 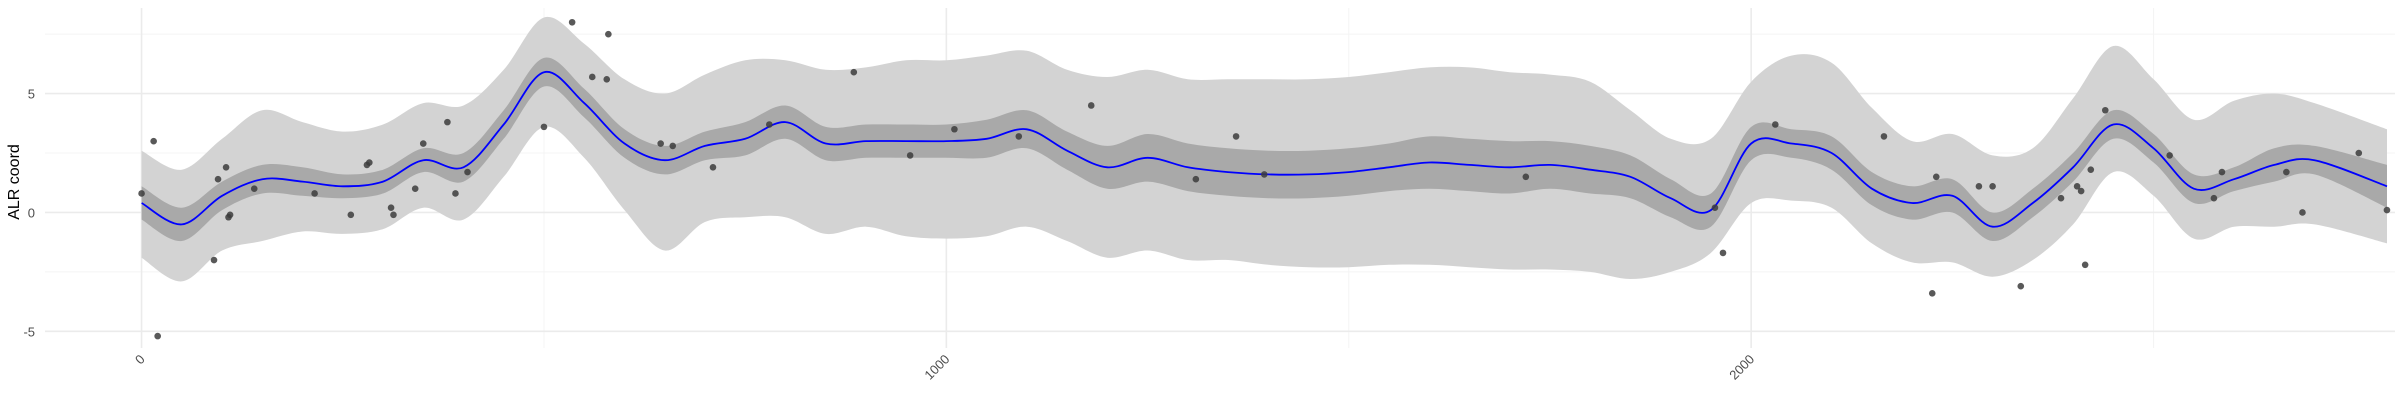 I want to click on y-tick-label: 5, so click(x=31, y=94).